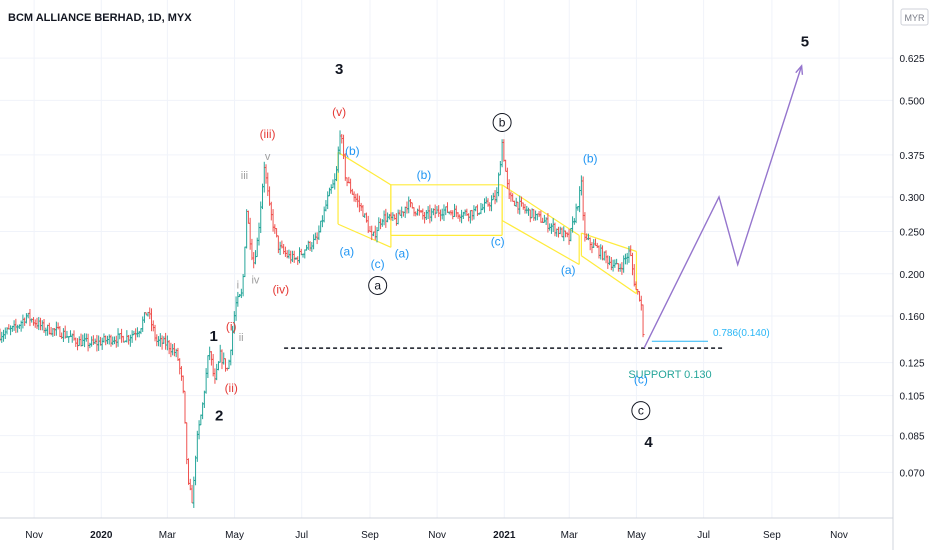 This screenshot has height=550, width=932. What do you see at coordinates (280, 290) in the screenshot?
I see `wave-label: (iv)` at bounding box center [280, 290].